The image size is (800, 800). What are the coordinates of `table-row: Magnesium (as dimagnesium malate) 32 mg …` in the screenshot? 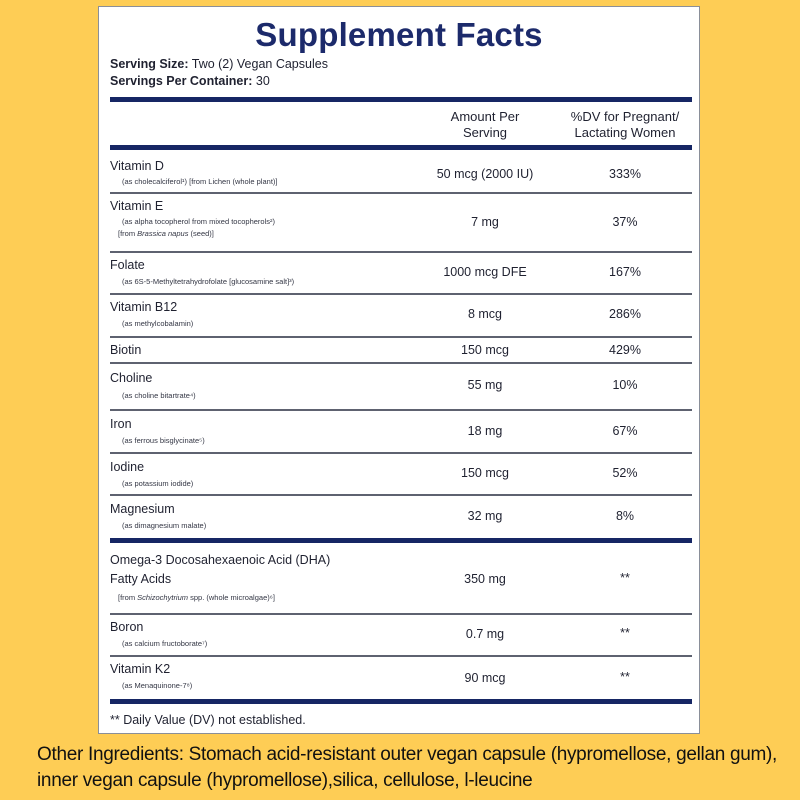 It's located at (401, 517).